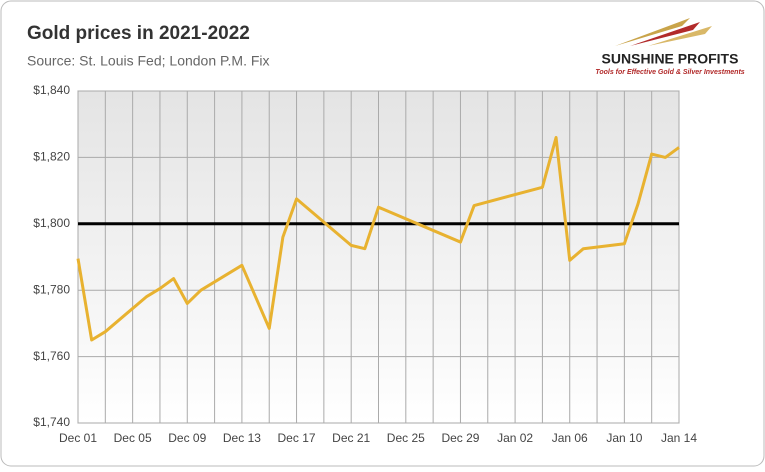 The width and height of the screenshot is (765, 472). I want to click on y-tick-label: $1,760, so click(51, 356).